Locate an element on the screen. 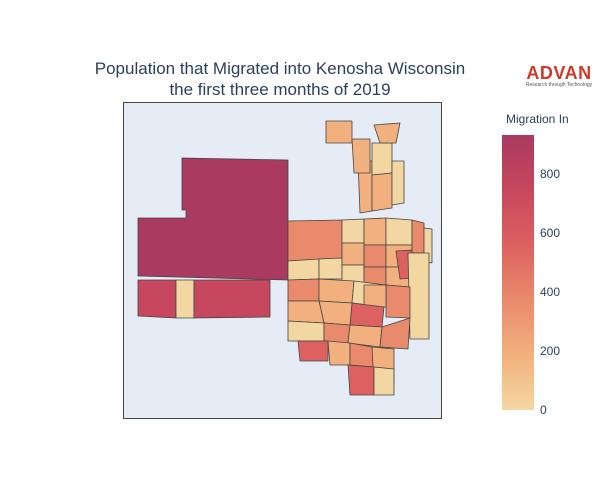 Image resolution: width=600 pixels, height=500 pixels. colorbar-fill is located at coordinates (518, 272).